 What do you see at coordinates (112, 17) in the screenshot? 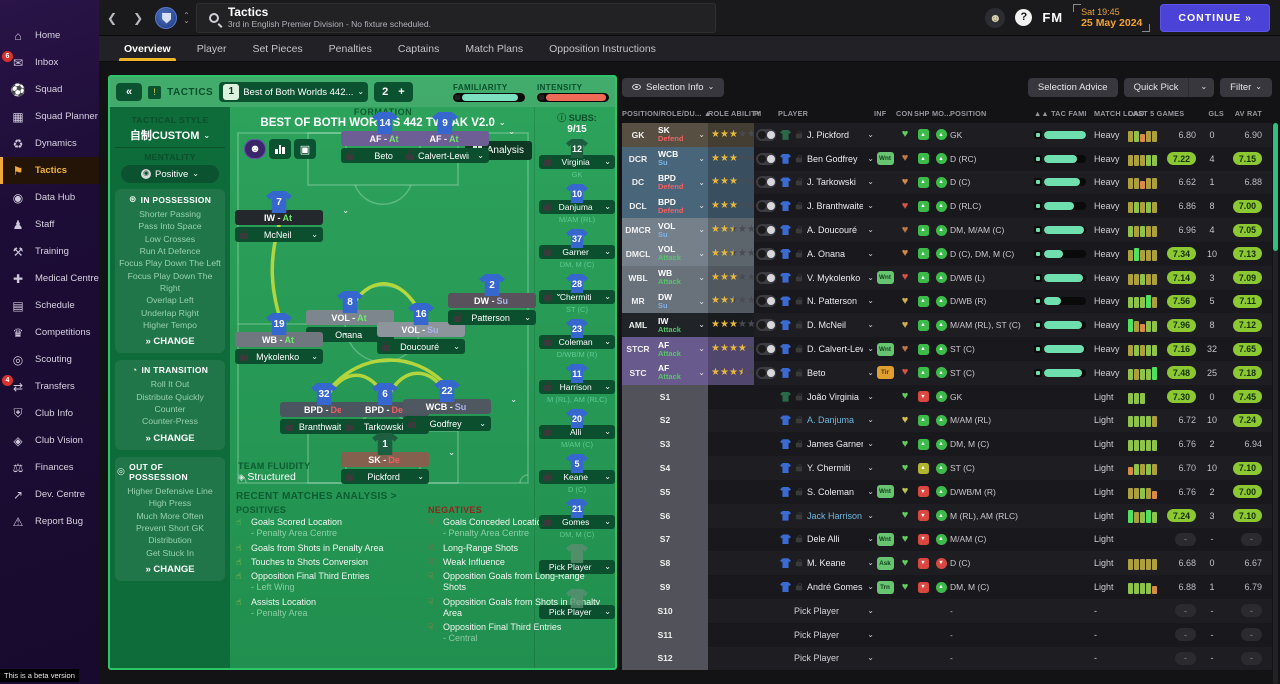
I see `nav-back-icon: ❮` at bounding box center [112, 17].